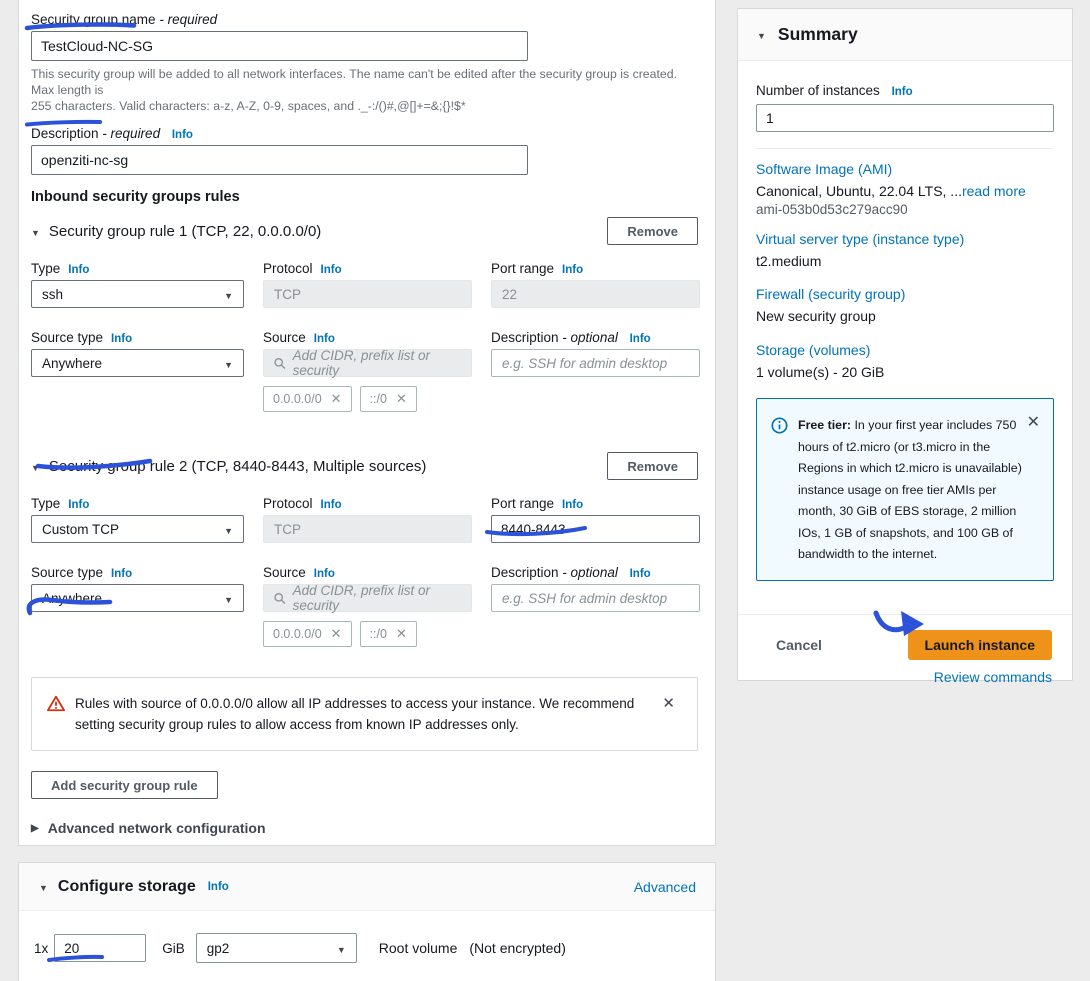  I want to click on storage-volumes-link: Storage (volumes), so click(813, 350).